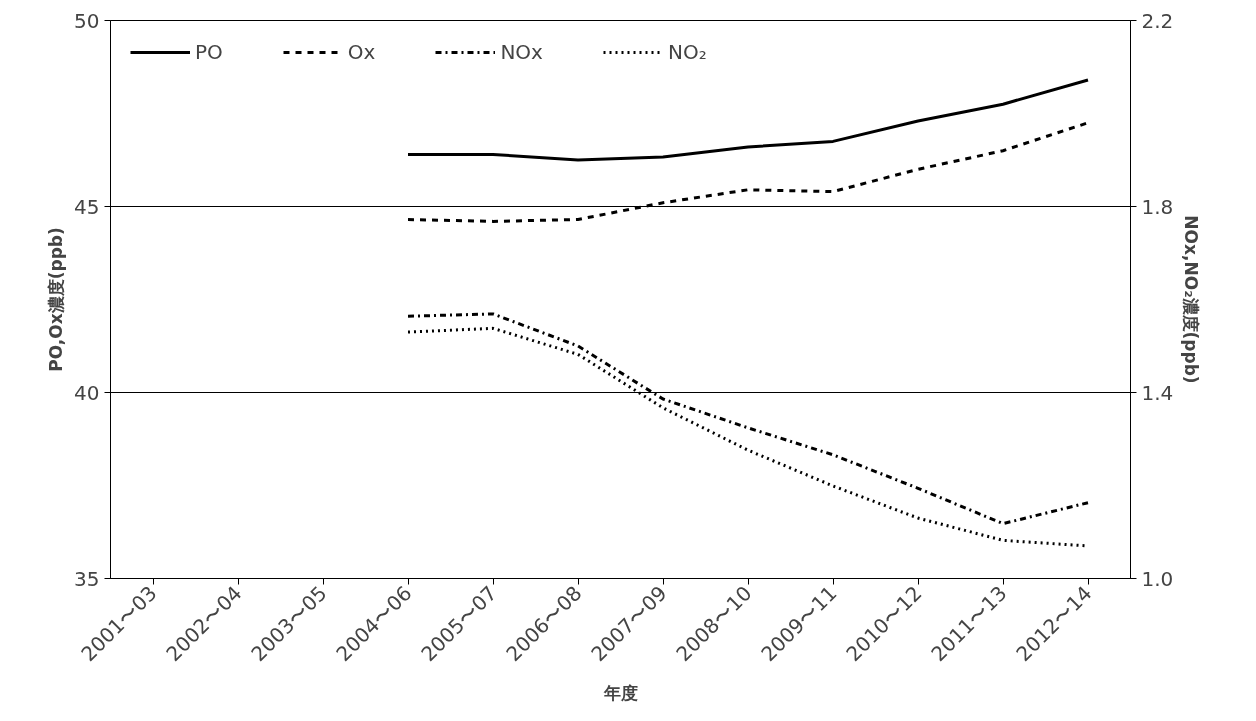  I want to click on y2-tick-label: 1.8, so click(1157, 206).